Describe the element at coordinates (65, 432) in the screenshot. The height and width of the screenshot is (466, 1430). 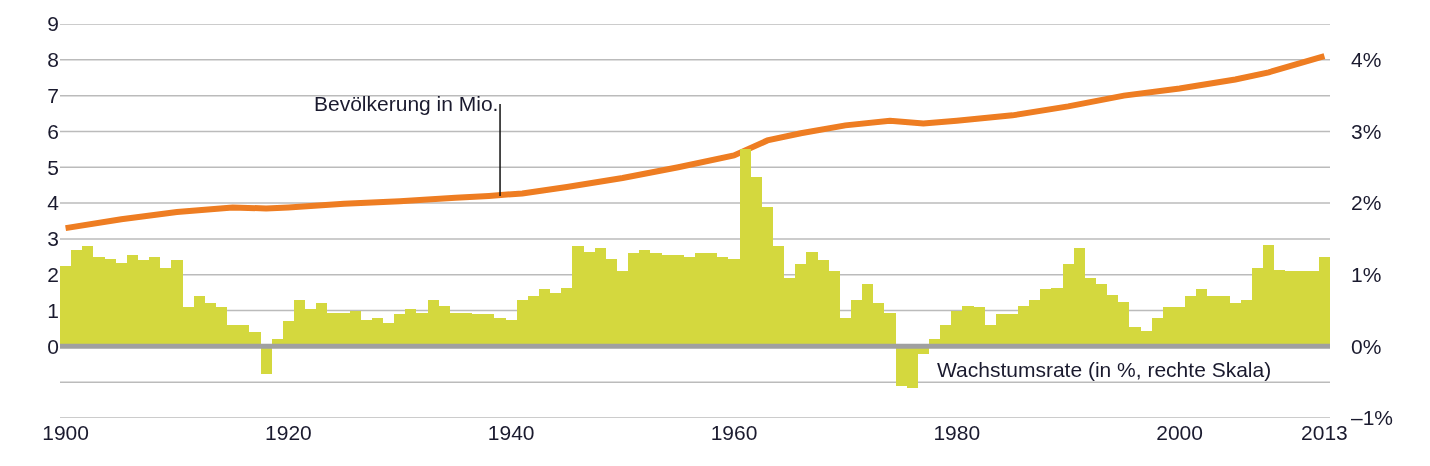
I see `x-tick-label: 1900` at that location.